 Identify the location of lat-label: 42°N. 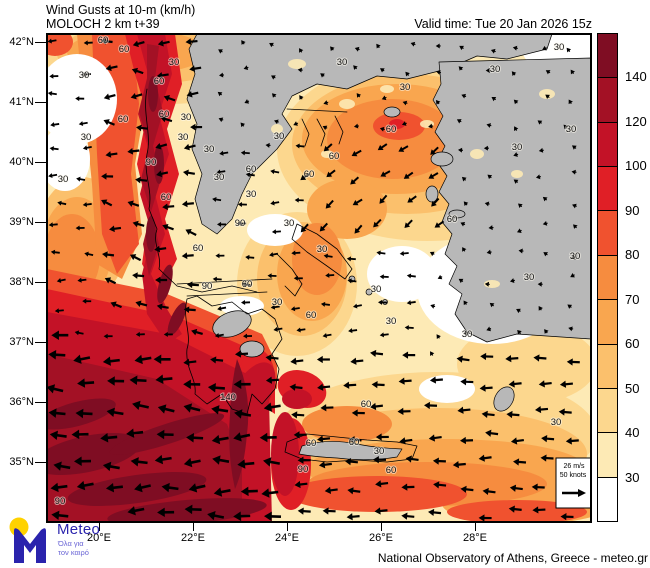
(21, 42).